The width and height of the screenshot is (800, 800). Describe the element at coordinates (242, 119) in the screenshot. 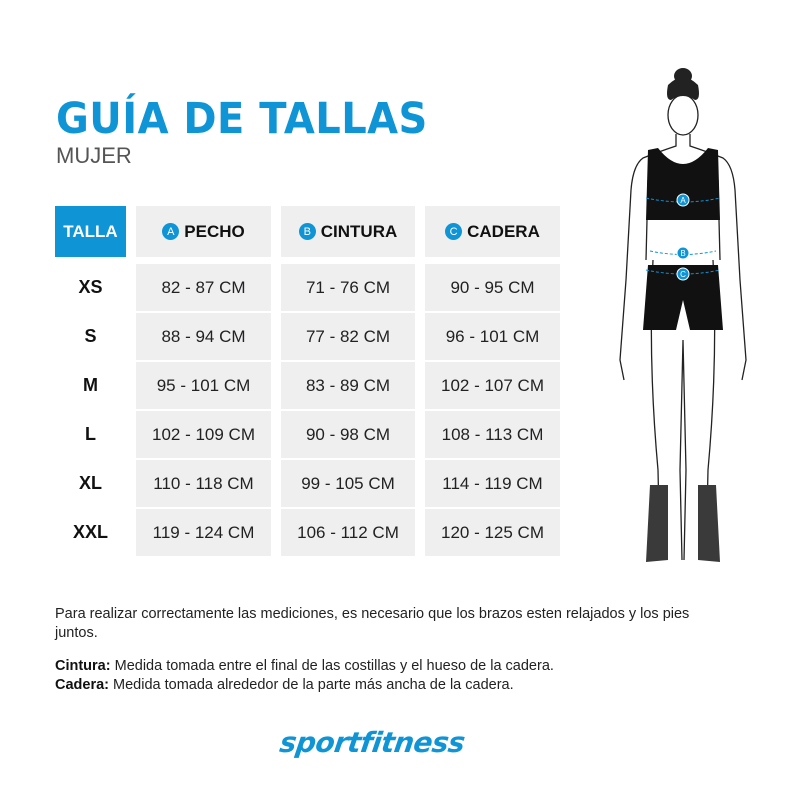

I see `page-title: GUÍA DE TALLAS` at that location.